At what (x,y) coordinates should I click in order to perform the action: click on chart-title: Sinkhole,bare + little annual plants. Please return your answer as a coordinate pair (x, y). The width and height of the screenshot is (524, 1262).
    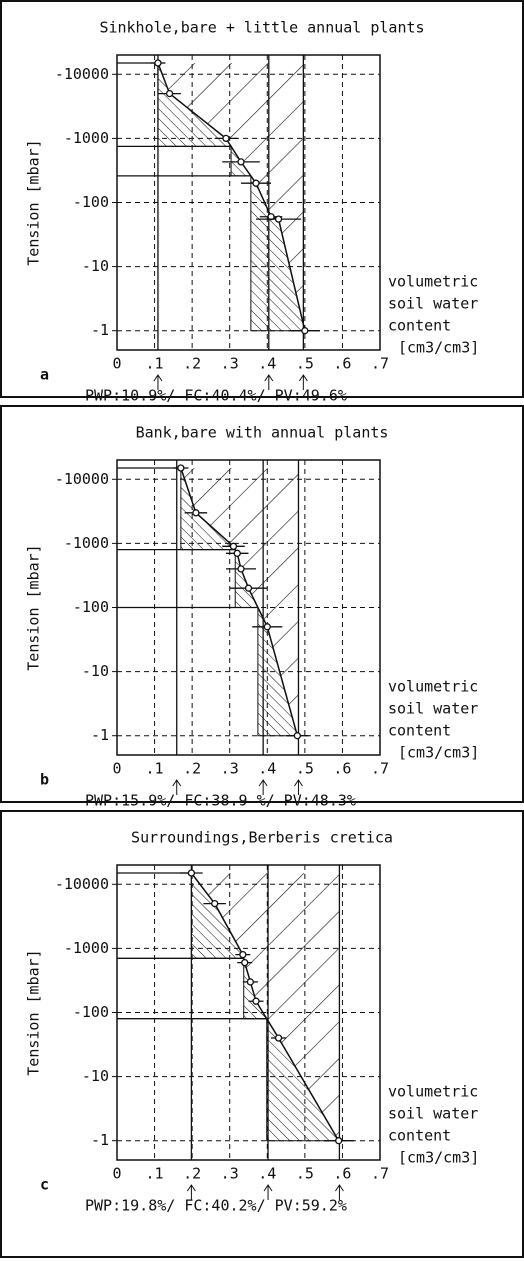
    Looking at the image, I should click on (261, 28).